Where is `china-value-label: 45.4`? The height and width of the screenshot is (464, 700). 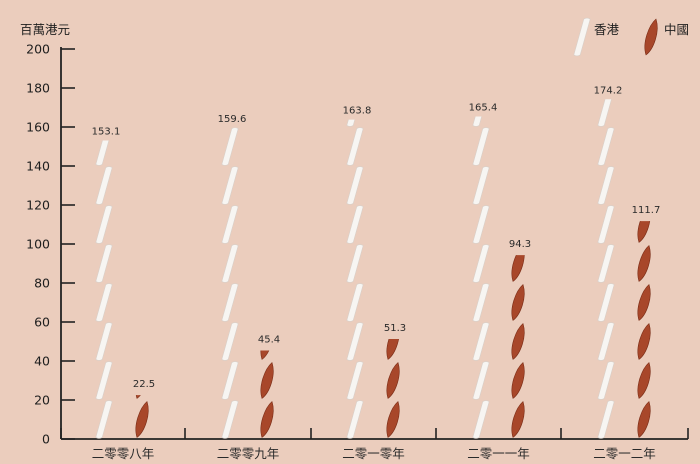 china-value-label: 45.4 is located at coordinates (269, 339).